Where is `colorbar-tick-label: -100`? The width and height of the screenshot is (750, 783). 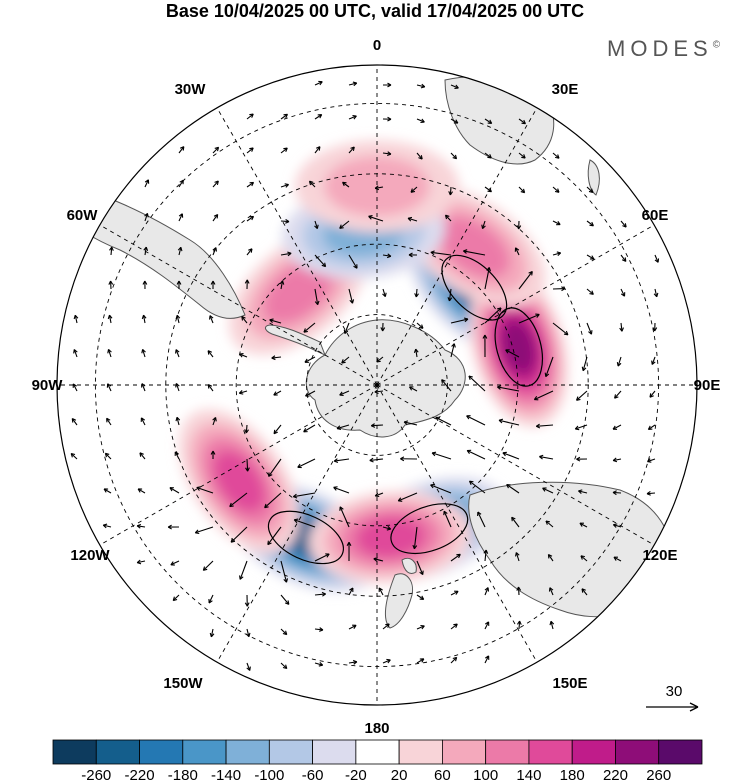
colorbar-tick-label: -100 is located at coordinates (269, 775).